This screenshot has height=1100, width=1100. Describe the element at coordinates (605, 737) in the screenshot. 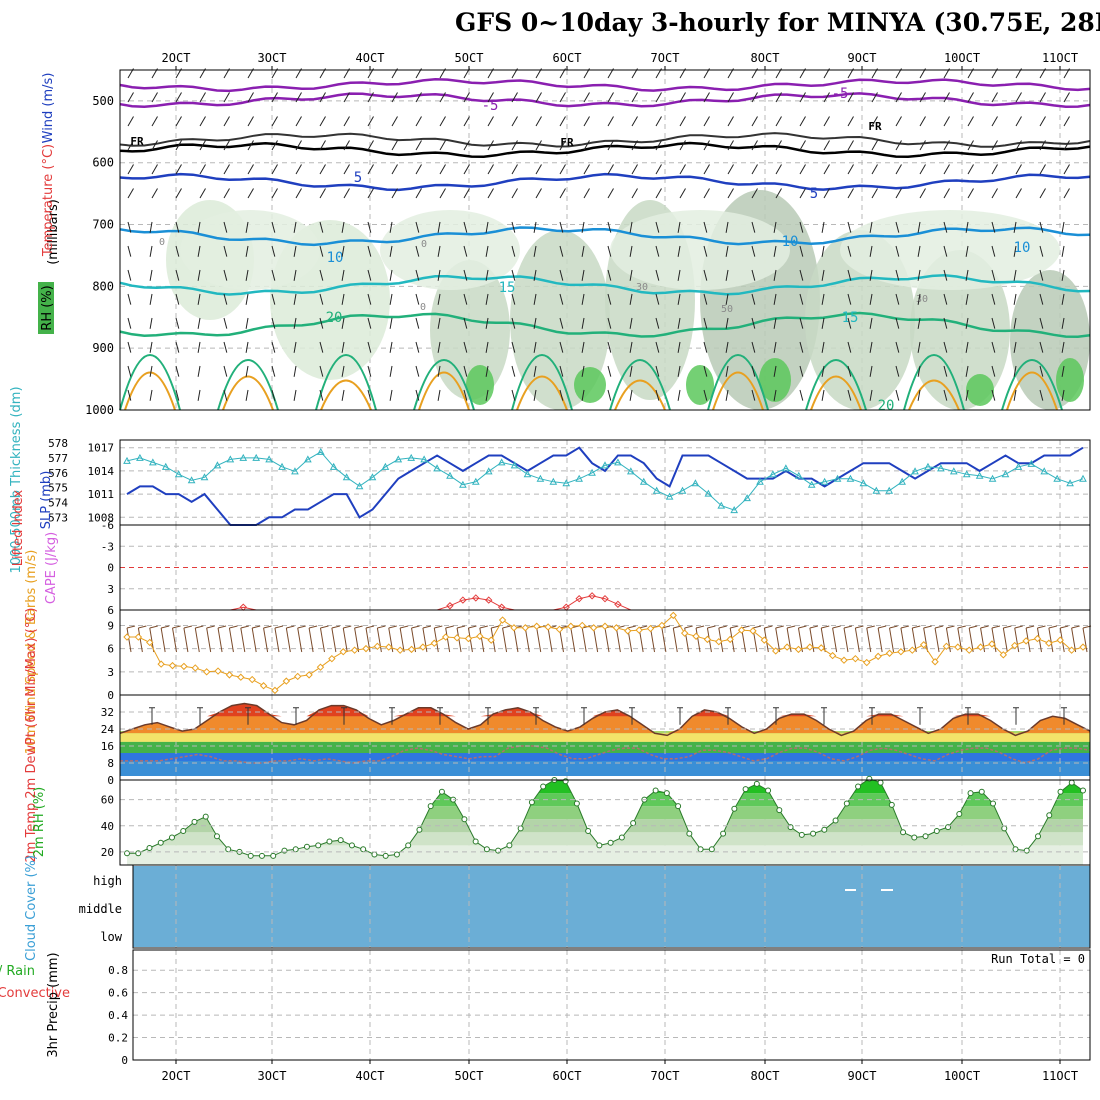

I see `temp-band-yellow` at that location.